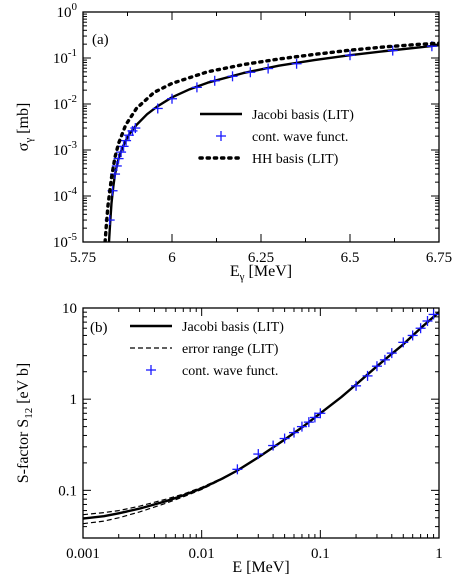 The height and width of the screenshot is (578, 457). I want to click on panel-a-y-tick-label: 10⁻⁴, so click(65, 195).